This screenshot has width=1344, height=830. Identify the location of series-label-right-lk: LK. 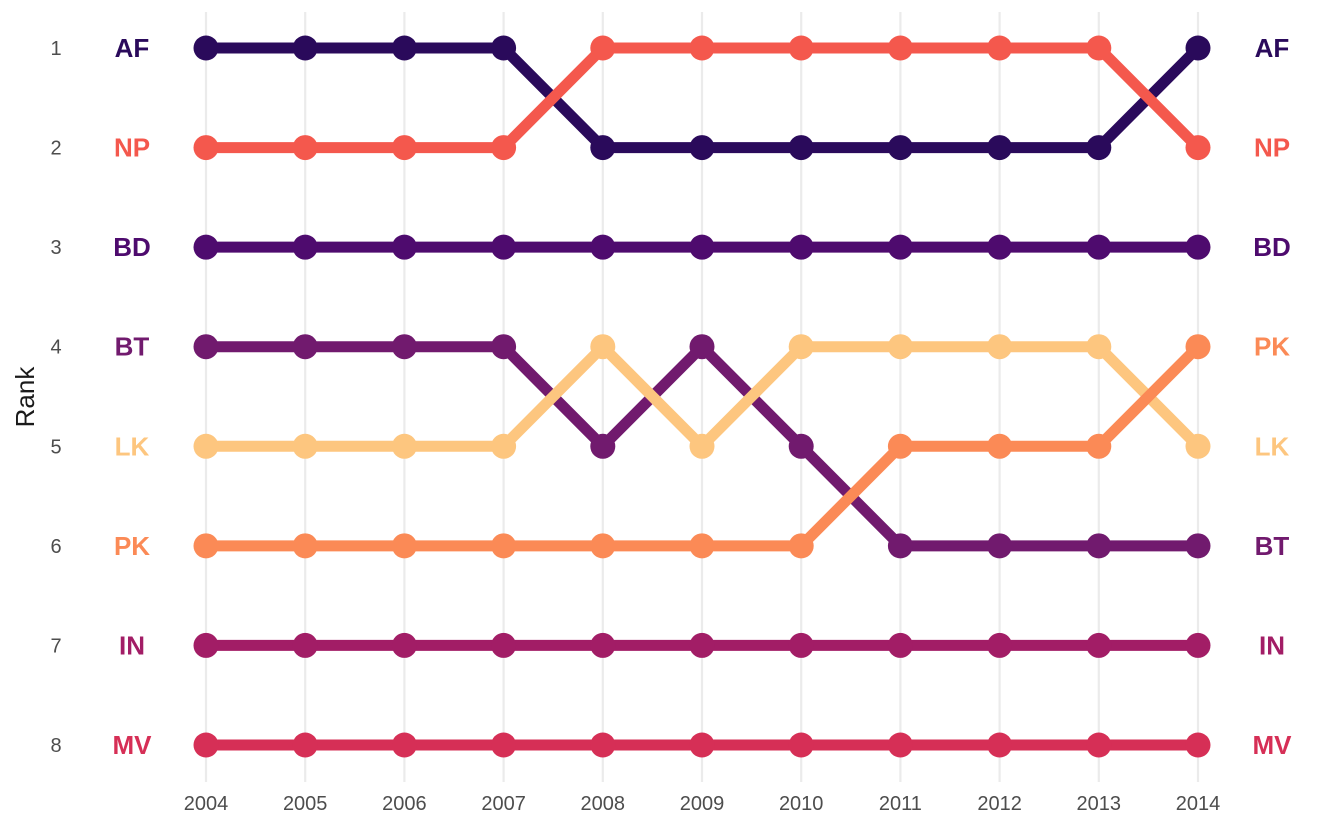
(1272, 446).